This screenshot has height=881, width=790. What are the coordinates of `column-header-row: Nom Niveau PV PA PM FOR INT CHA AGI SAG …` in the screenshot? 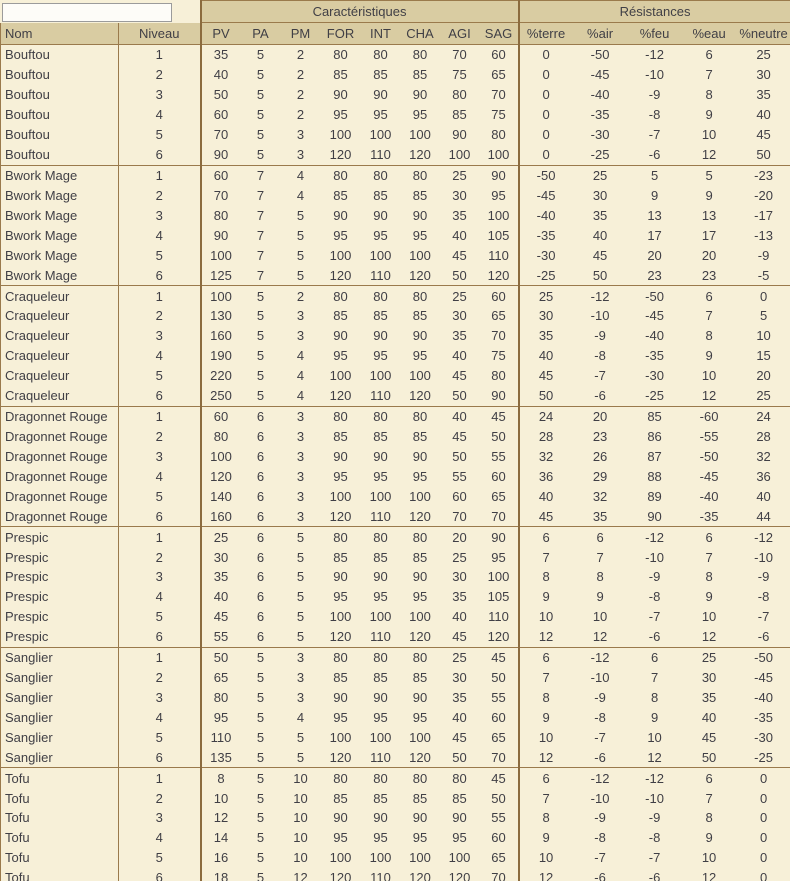 It's located at (395, 33).